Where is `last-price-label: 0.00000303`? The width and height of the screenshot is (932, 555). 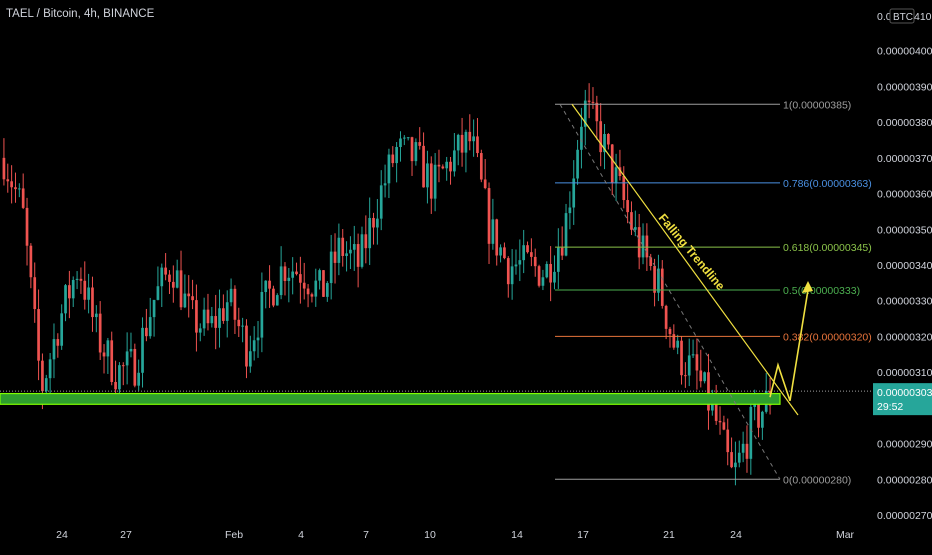
last-price-label: 0.00000303 is located at coordinates (904, 393).